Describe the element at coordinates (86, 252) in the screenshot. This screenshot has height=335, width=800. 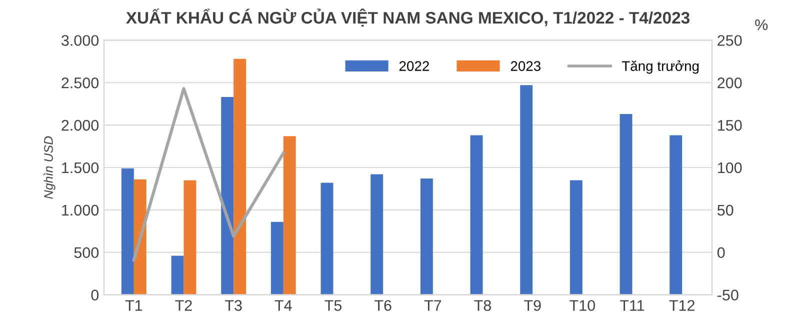
I see `y-tick-label: 500` at that location.